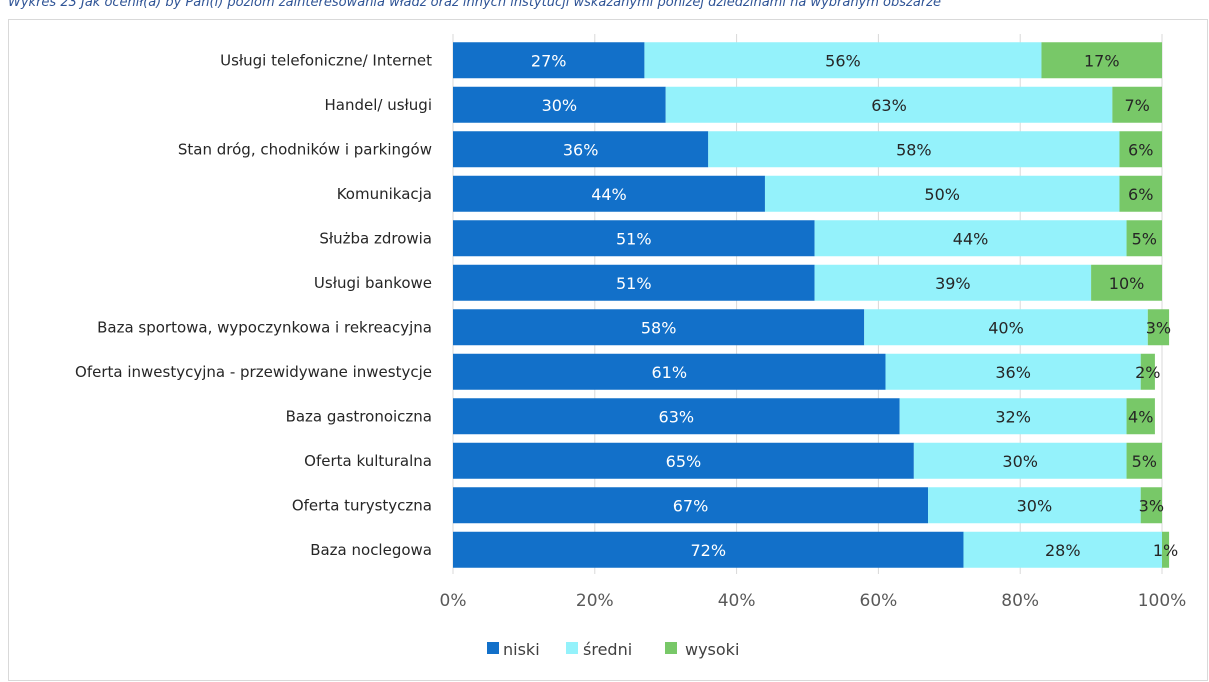  I want to click on data-label: 39%, so click(953, 283).